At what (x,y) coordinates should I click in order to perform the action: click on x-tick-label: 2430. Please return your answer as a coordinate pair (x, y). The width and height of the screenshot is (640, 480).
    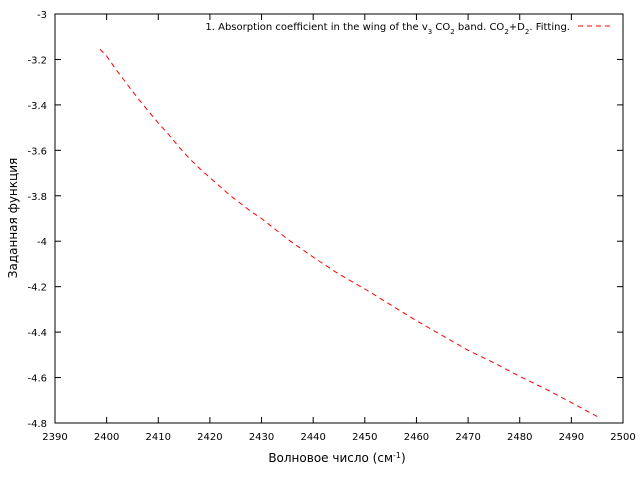
    Looking at the image, I should click on (261, 437).